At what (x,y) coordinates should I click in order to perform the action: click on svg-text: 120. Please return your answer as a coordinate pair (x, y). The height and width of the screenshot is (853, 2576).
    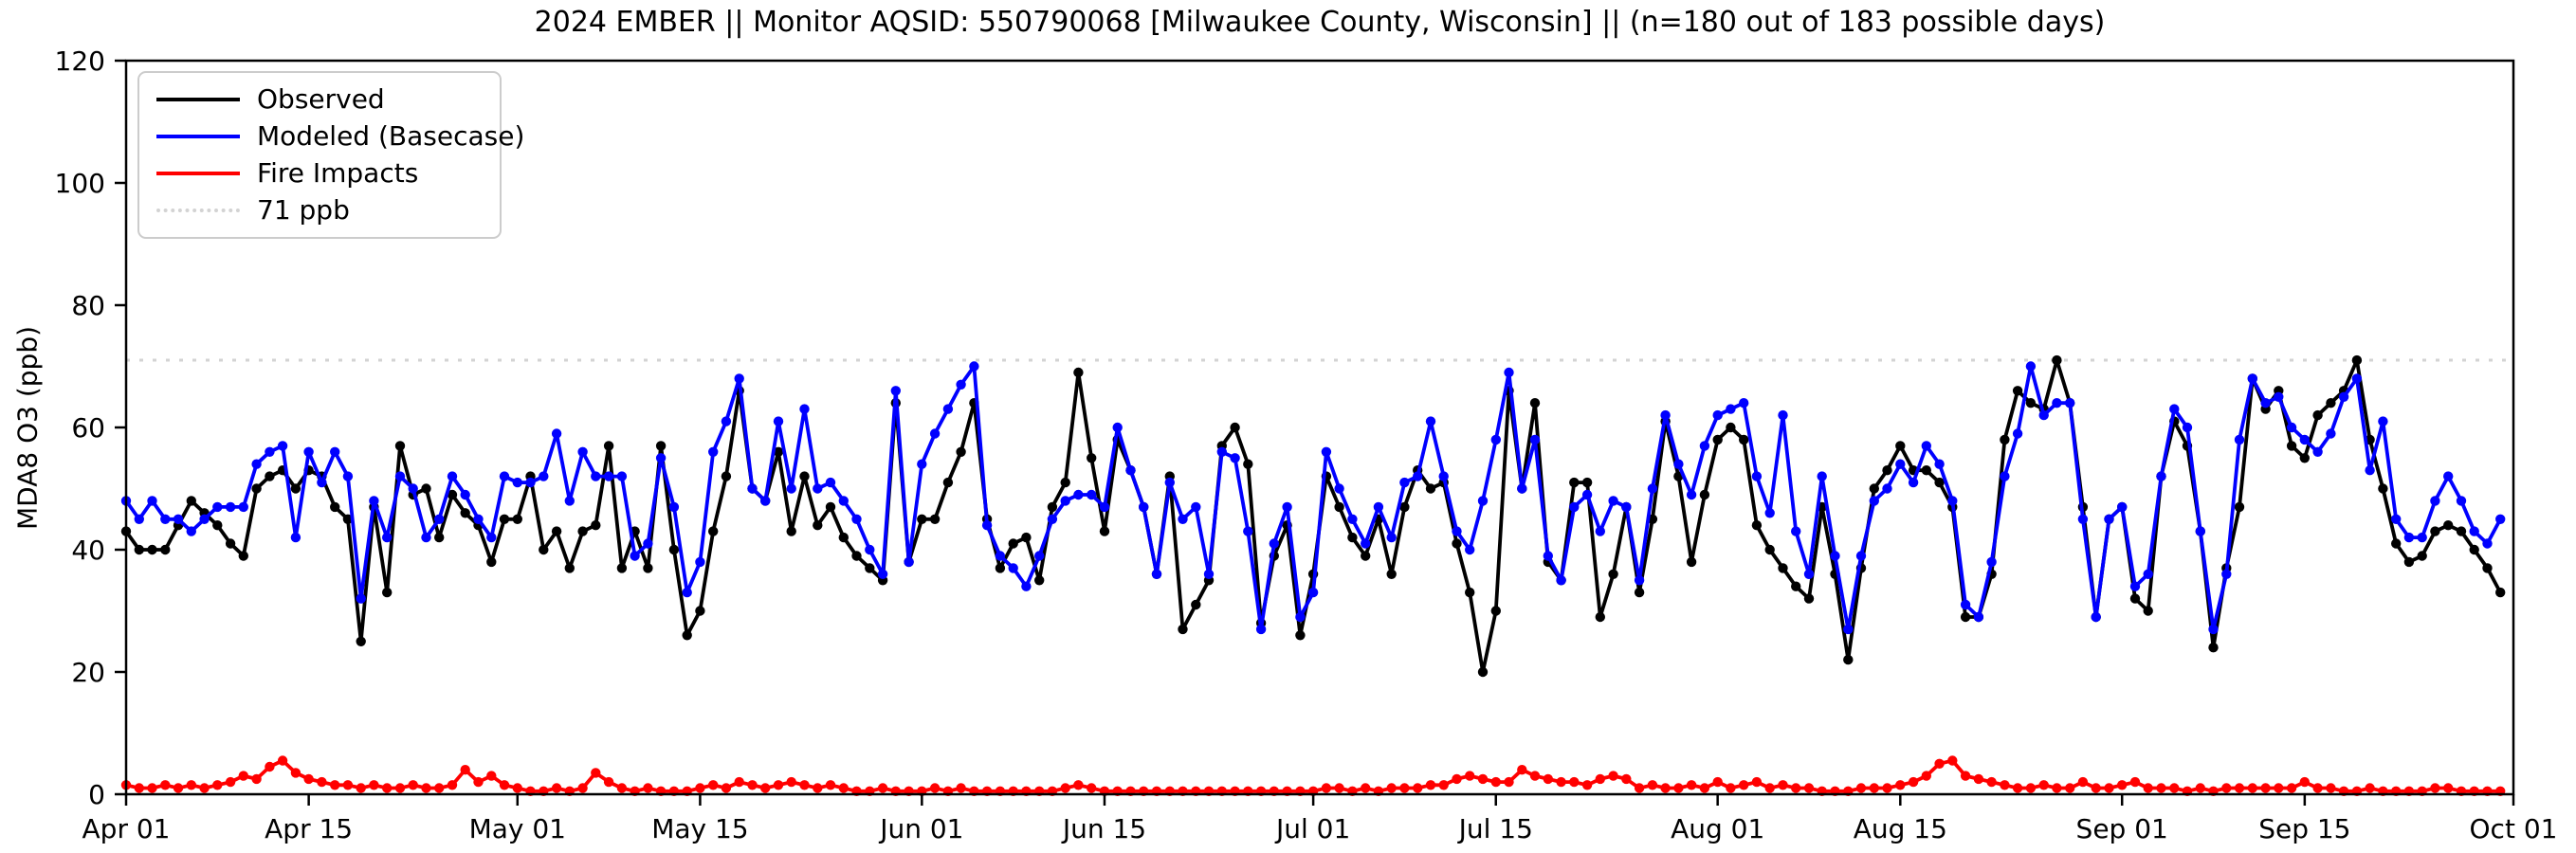
    Looking at the image, I should click on (80, 61).